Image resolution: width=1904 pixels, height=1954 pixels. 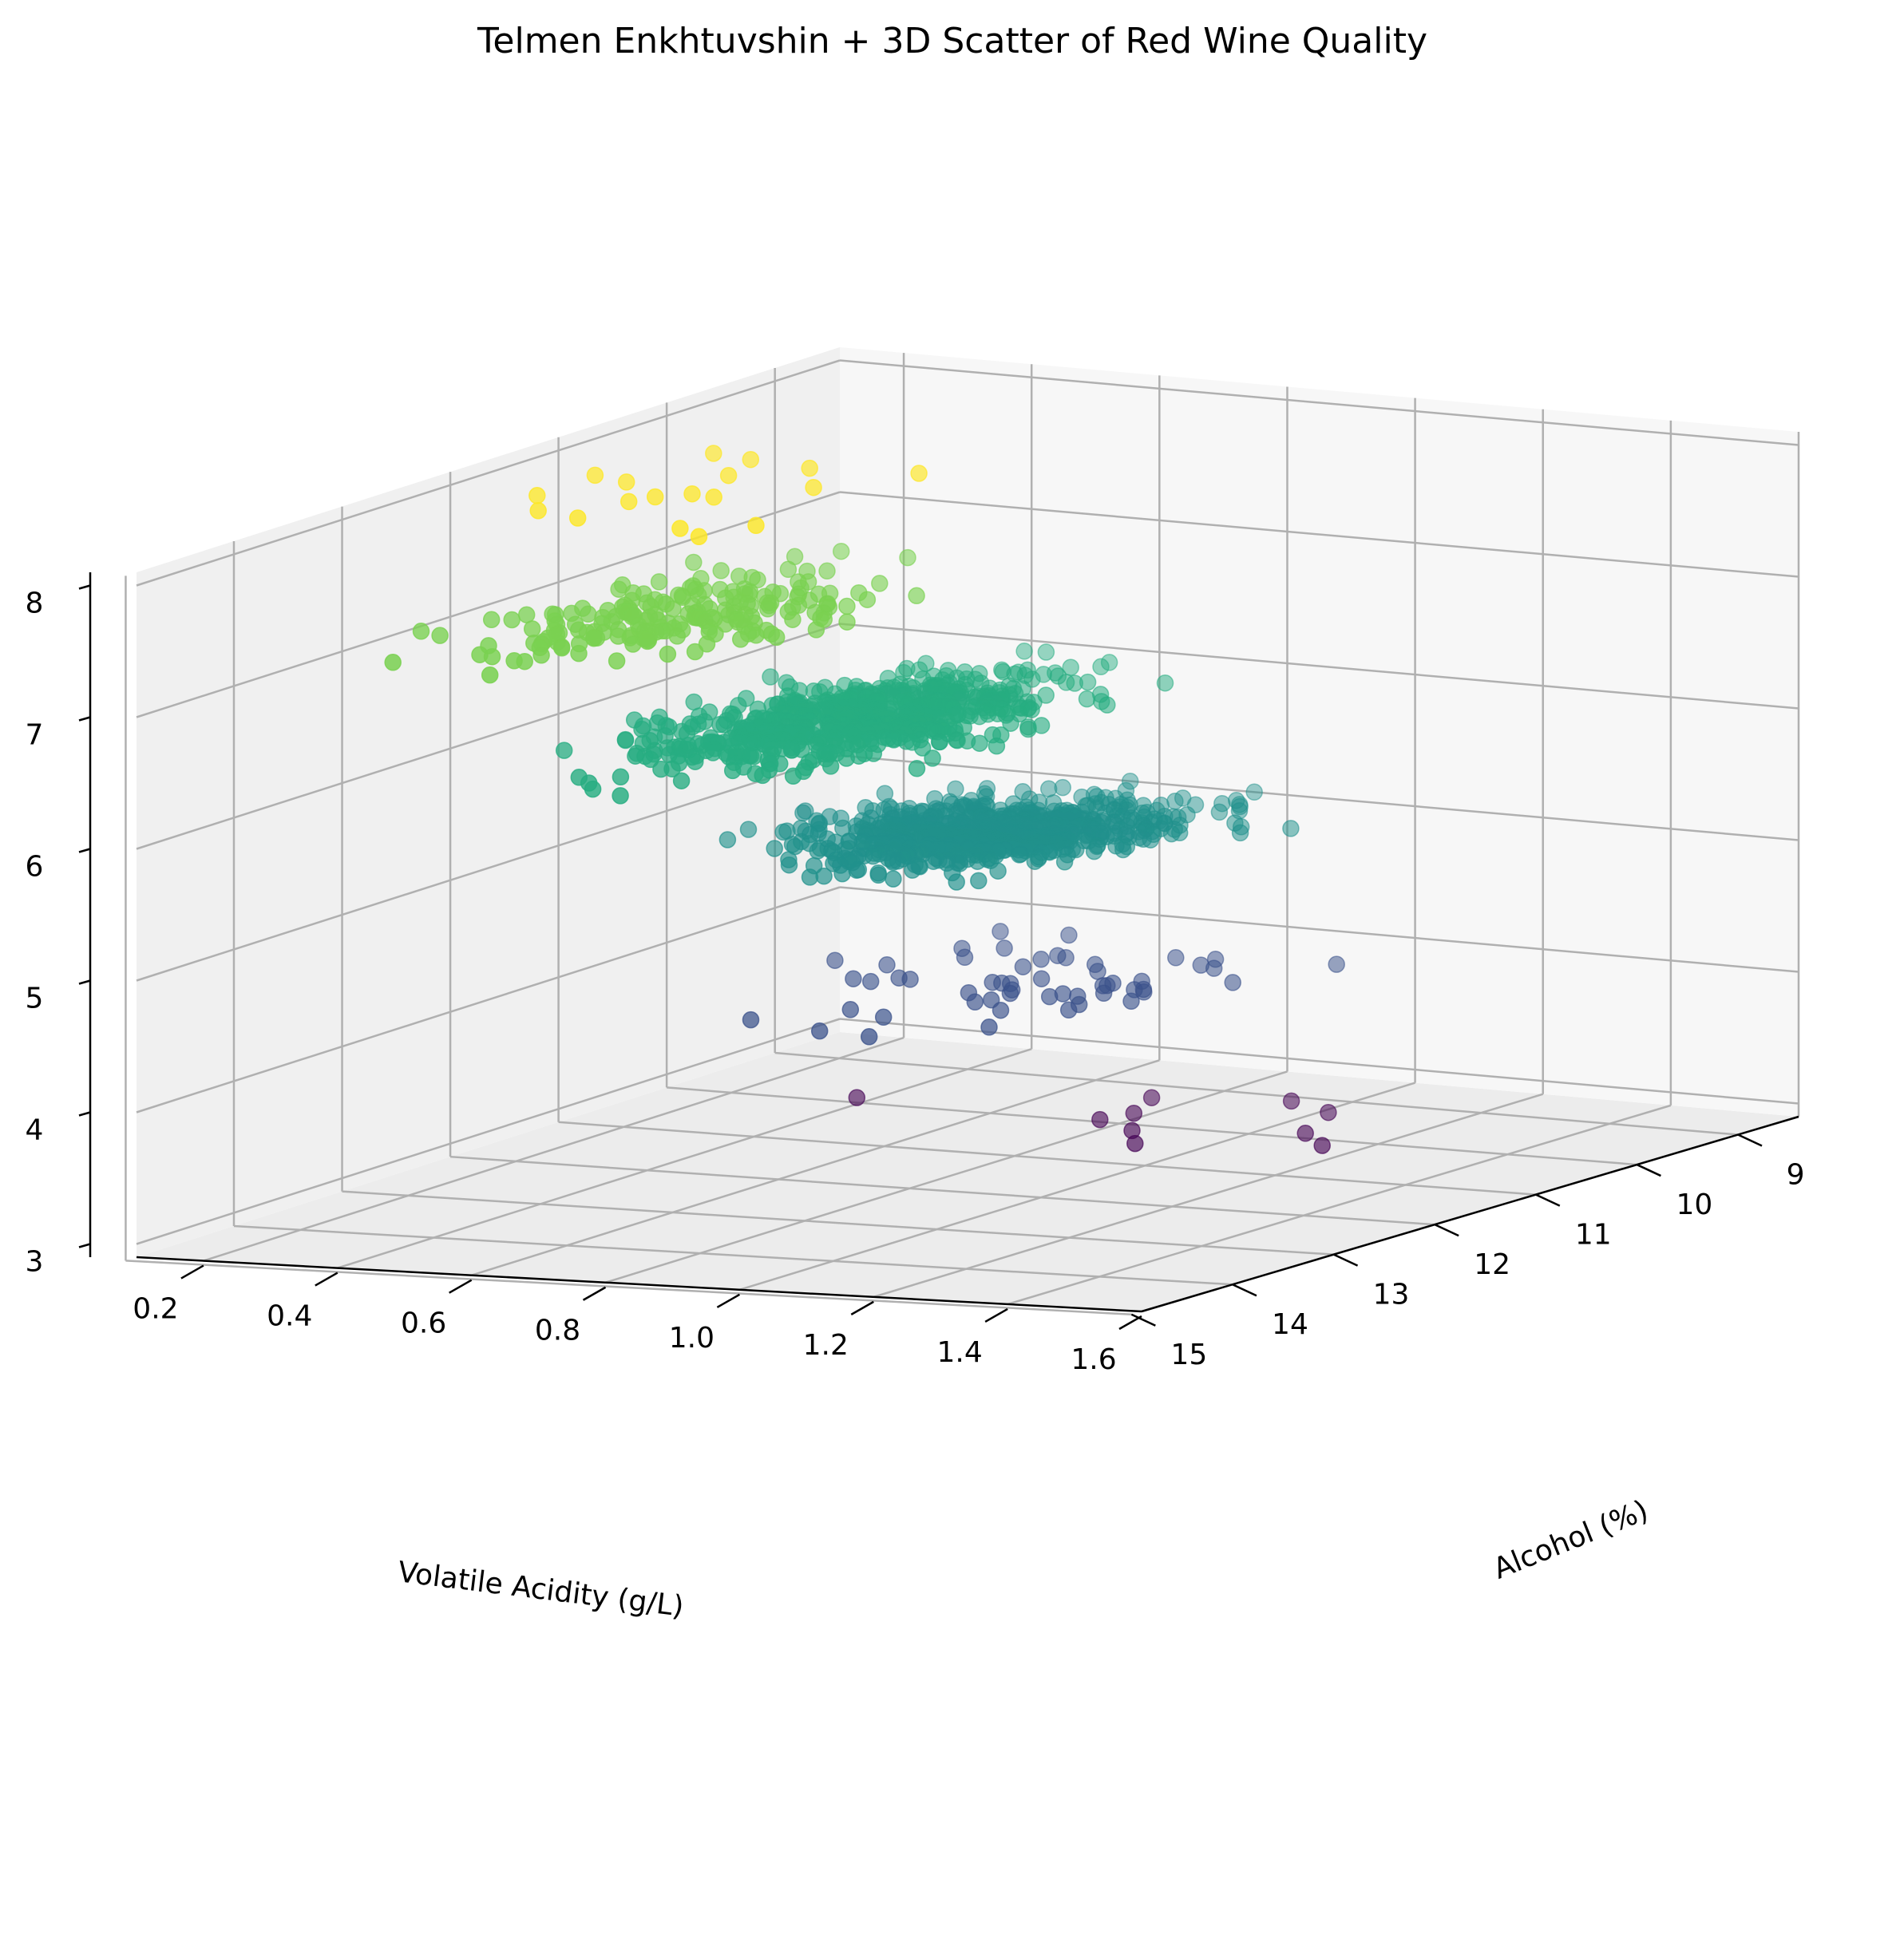 I want to click on y-tick-mark, so click(x=1244, y=1290).